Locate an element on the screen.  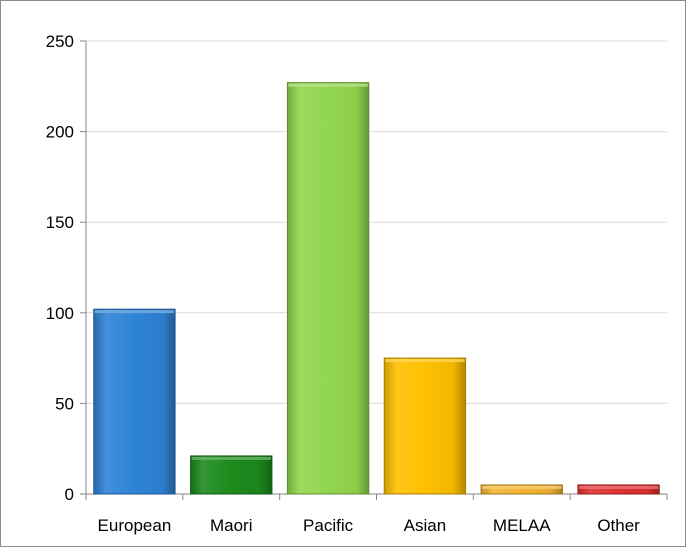
bar-european is located at coordinates (134, 401).